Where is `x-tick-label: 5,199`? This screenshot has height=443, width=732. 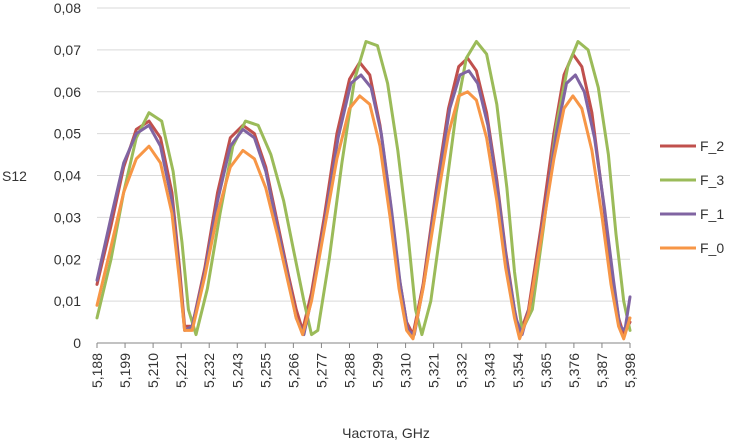
x-tick-label: 5,199 is located at coordinates (125, 370).